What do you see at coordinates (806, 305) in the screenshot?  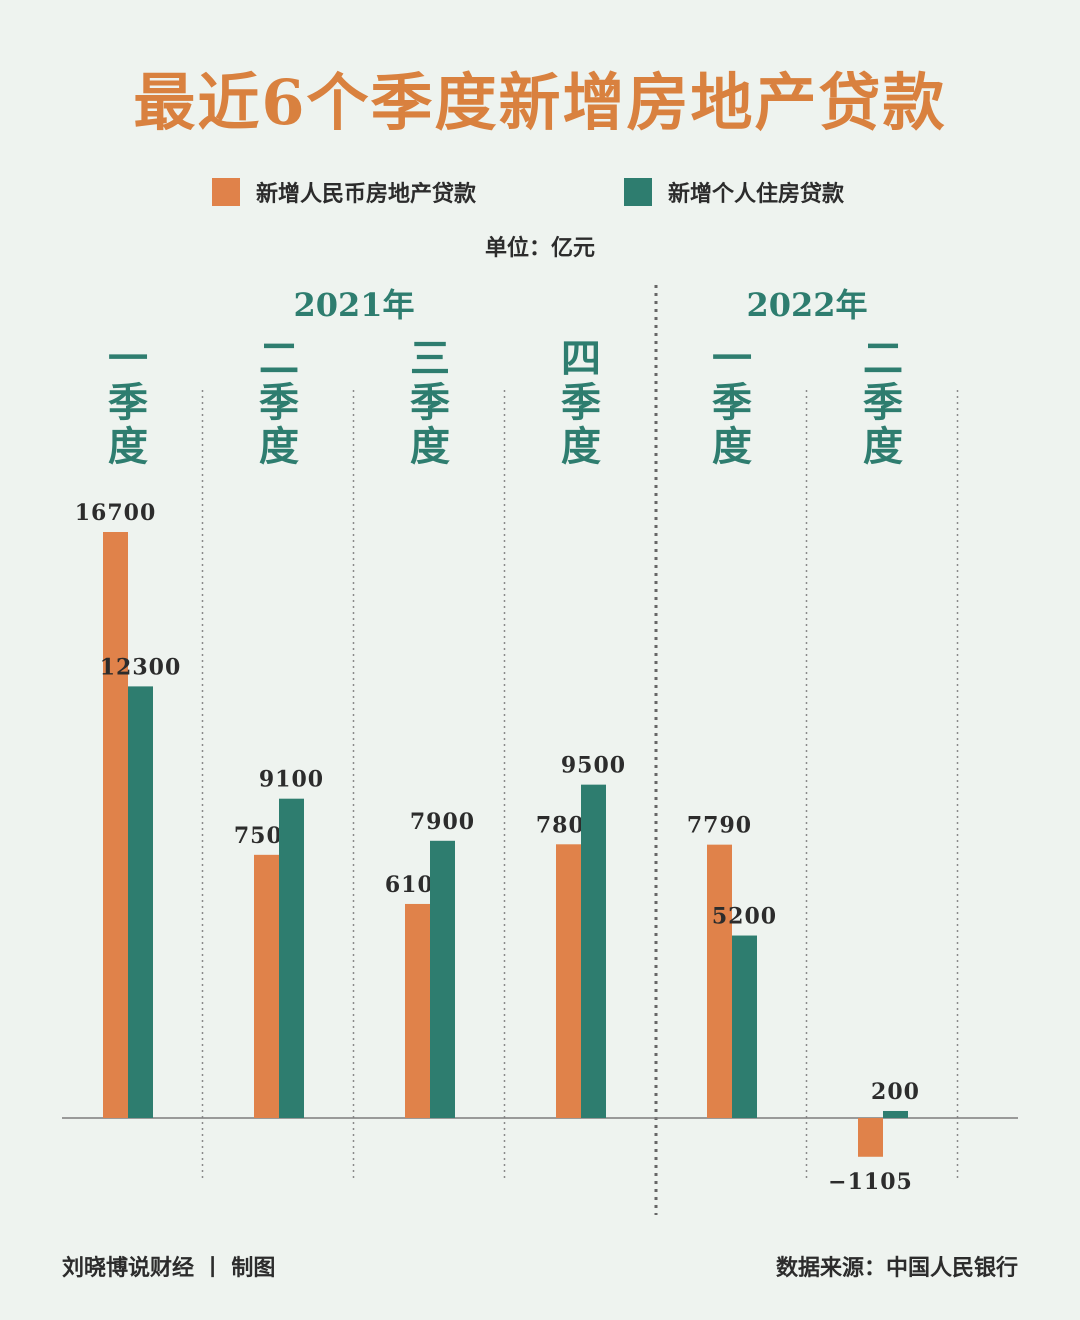 I see `year-label: 2022年` at bounding box center [806, 305].